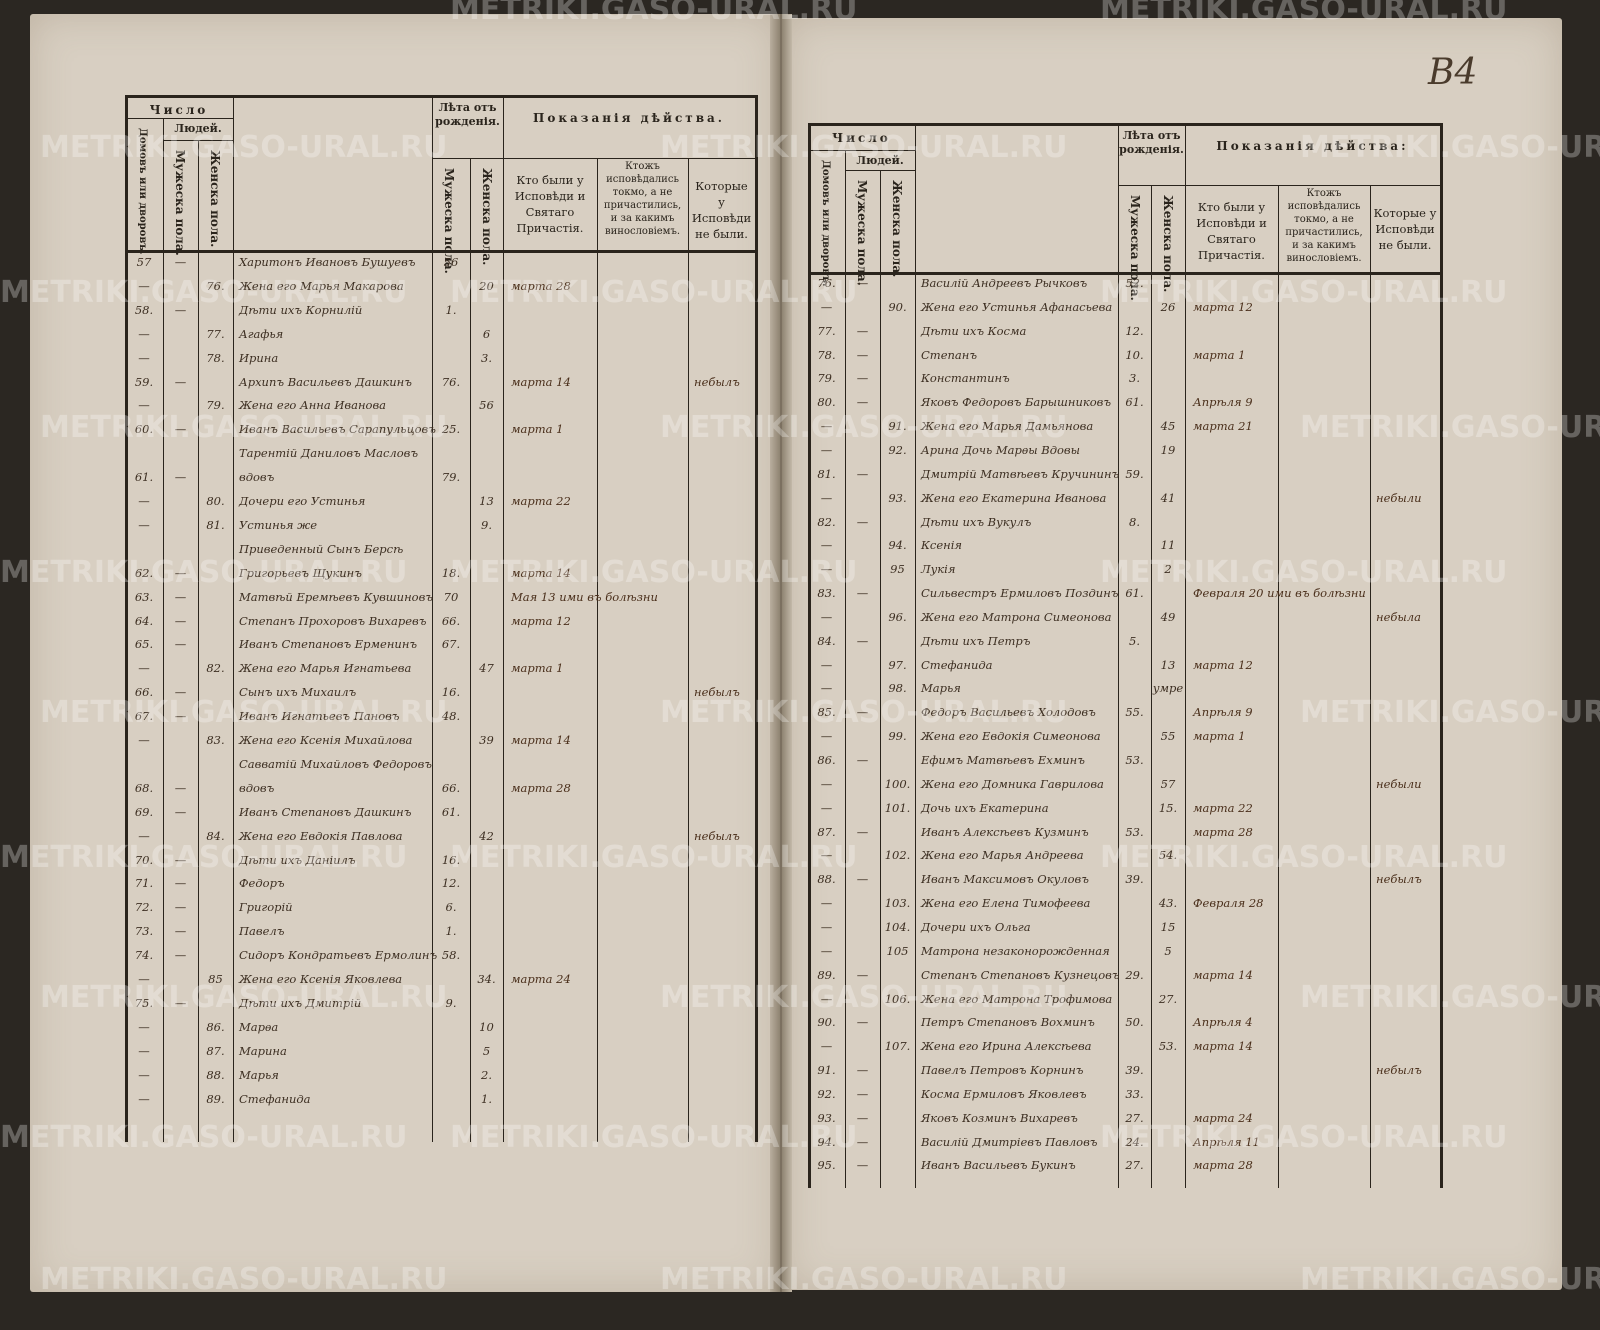 Image resolution: width=1600 pixels, height=1330 pixels. I want to click on female-age: 10, so click(486, 1026).